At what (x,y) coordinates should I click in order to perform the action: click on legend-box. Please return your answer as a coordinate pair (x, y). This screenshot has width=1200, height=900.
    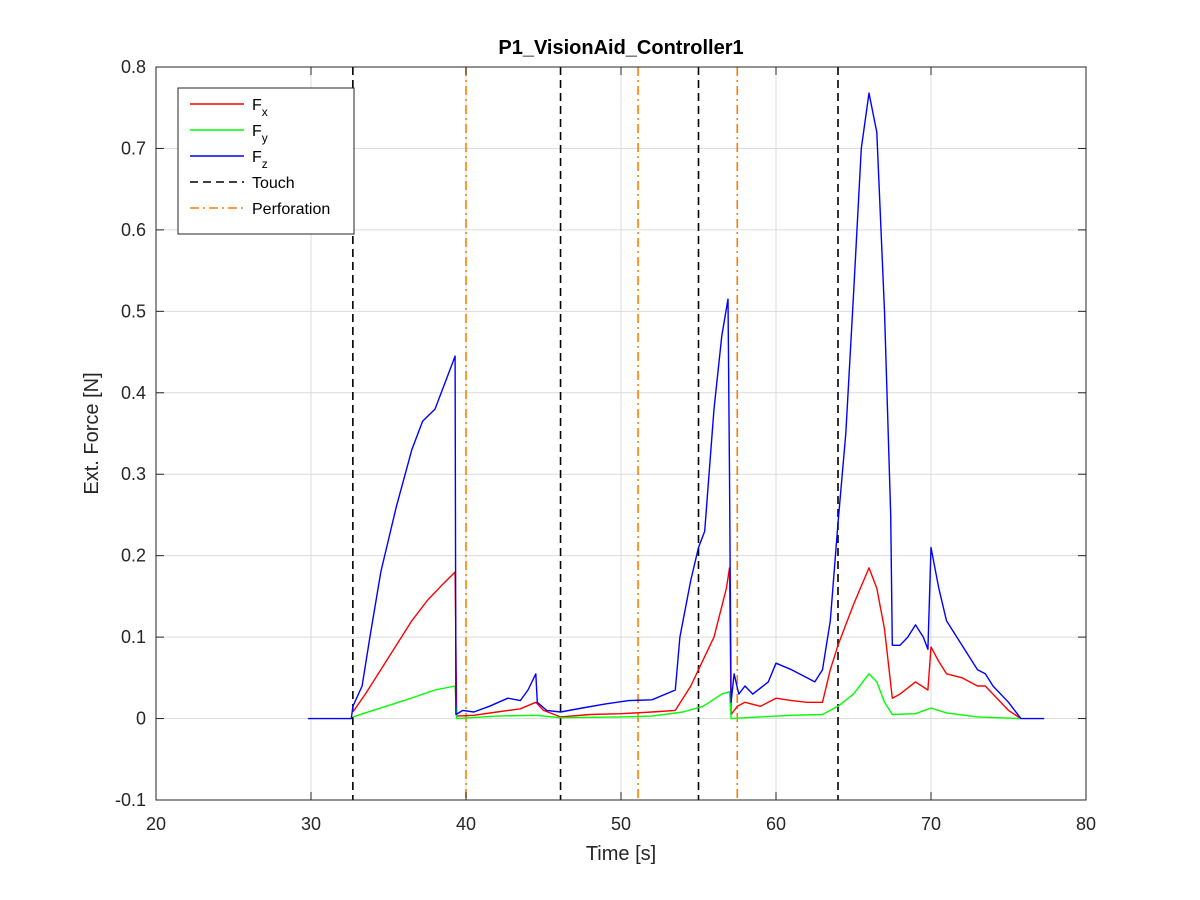
    Looking at the image, I should click on (266, 161).